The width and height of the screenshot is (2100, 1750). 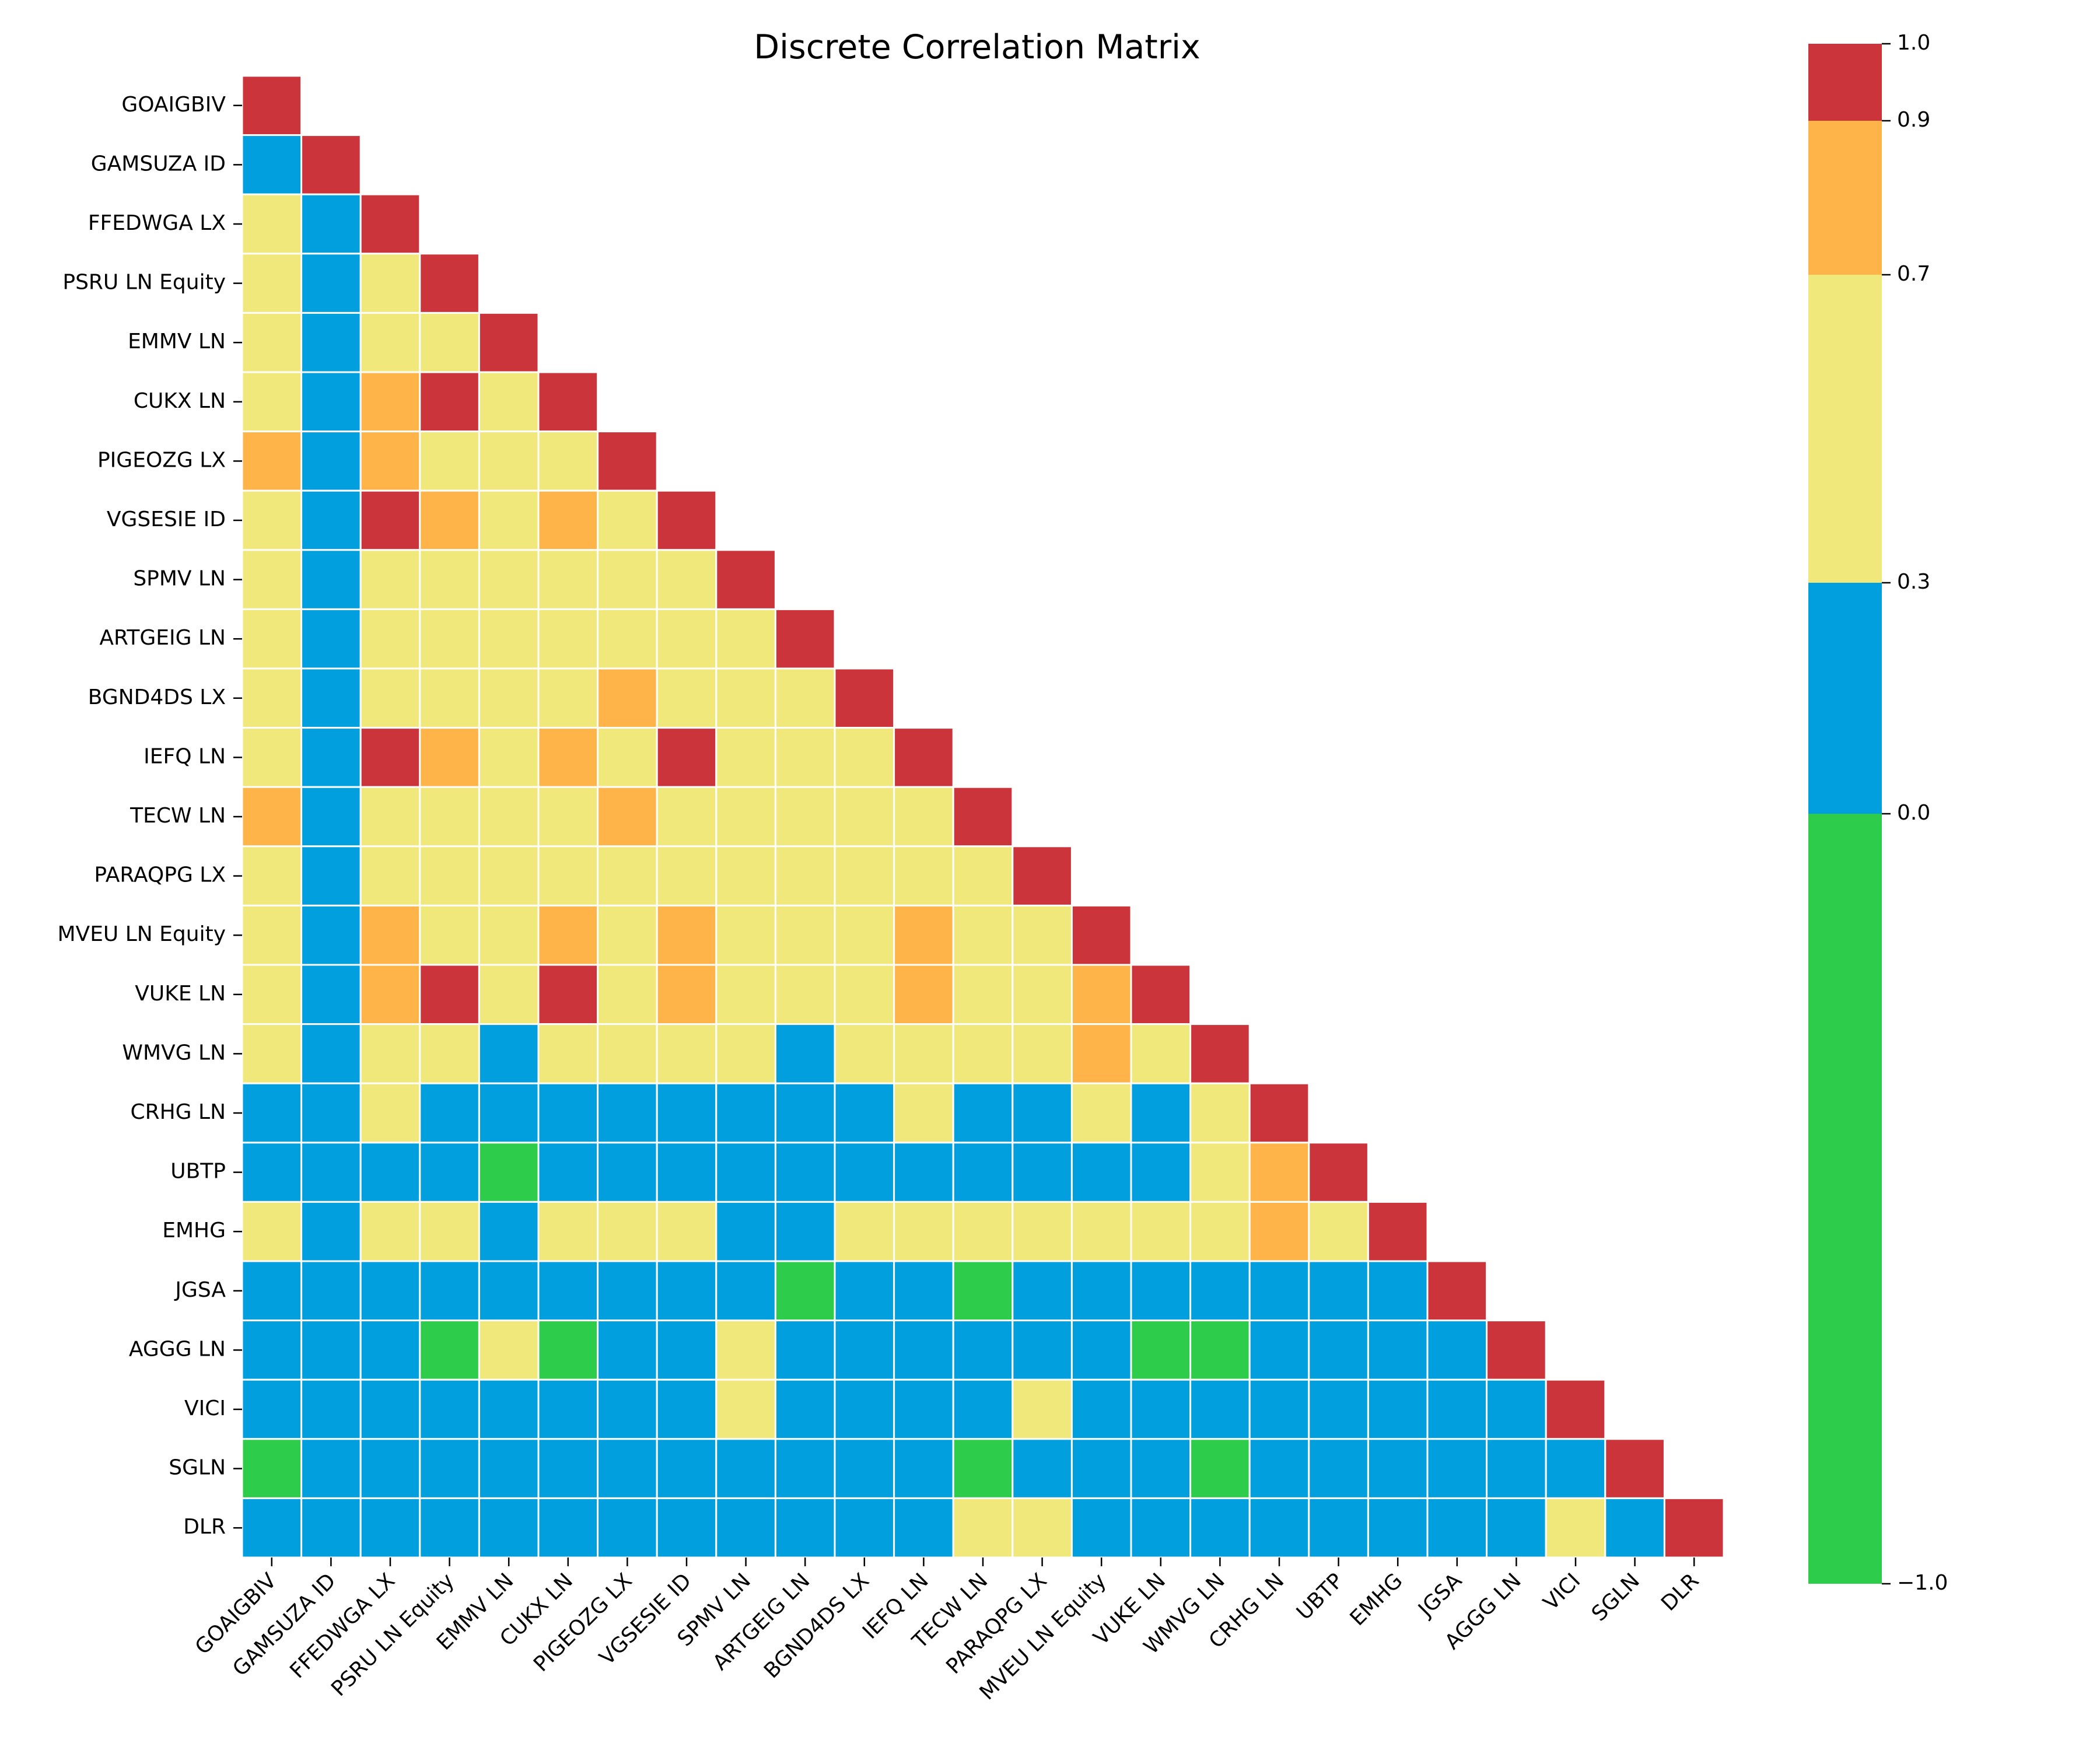 I want to click on x-tick-label: GAMSUZA ID, so click(x=284, y=1625).